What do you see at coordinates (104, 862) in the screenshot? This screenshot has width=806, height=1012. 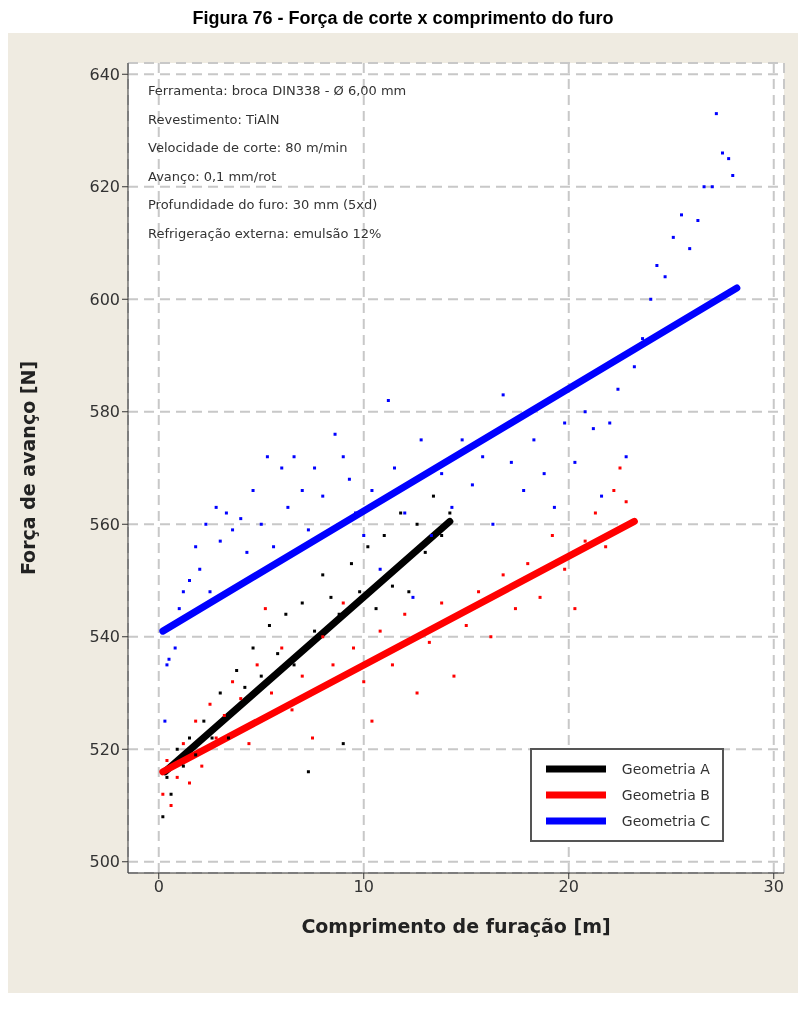 I see `y-tick-label: 500` at bounding box center [104, 862].